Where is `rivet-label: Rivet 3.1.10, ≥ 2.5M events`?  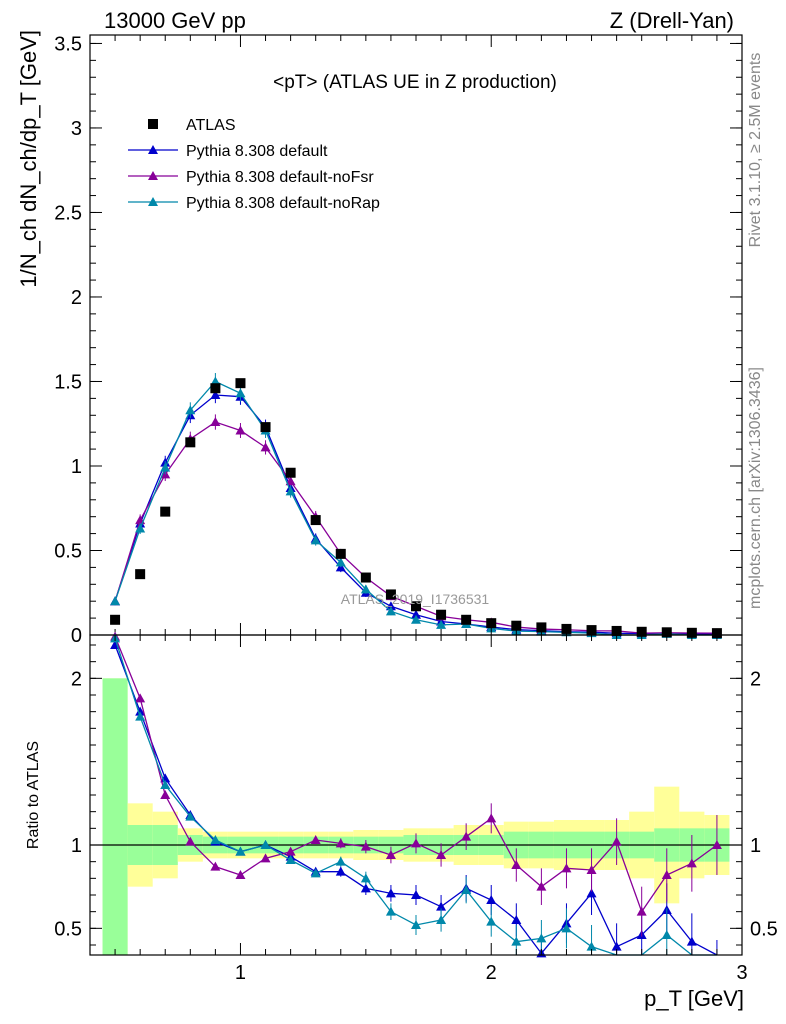
rivet-label: Rivet 3.1.10, ≥ 2.5M events is located at coordinates (755, 150).